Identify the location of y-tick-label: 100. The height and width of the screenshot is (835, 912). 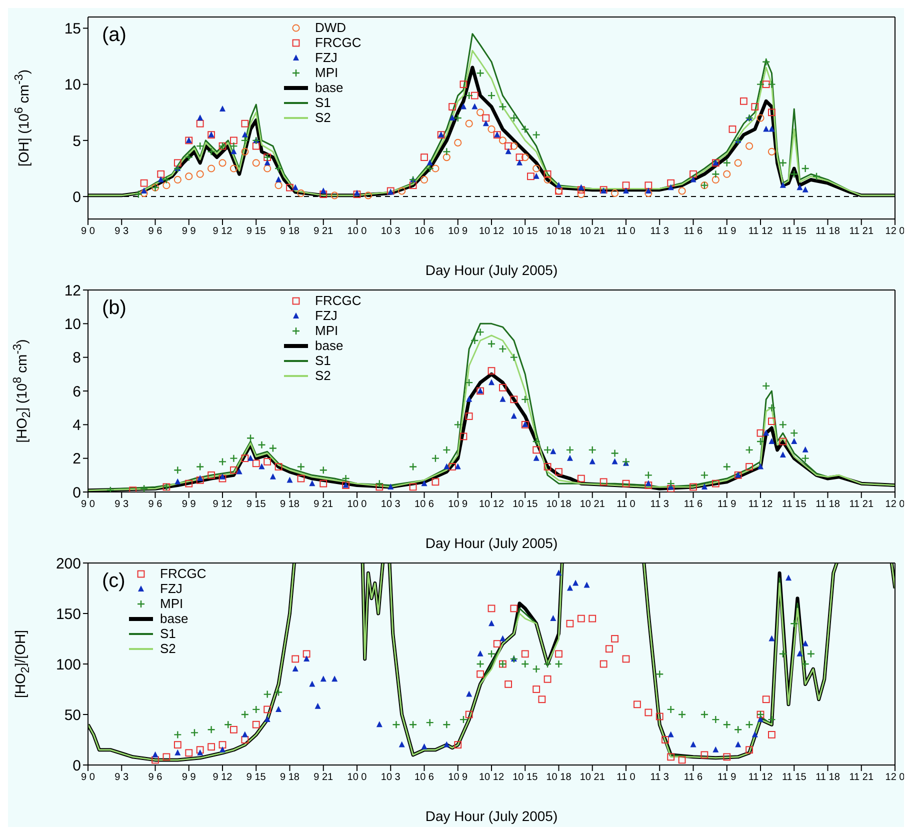
(68, 665).